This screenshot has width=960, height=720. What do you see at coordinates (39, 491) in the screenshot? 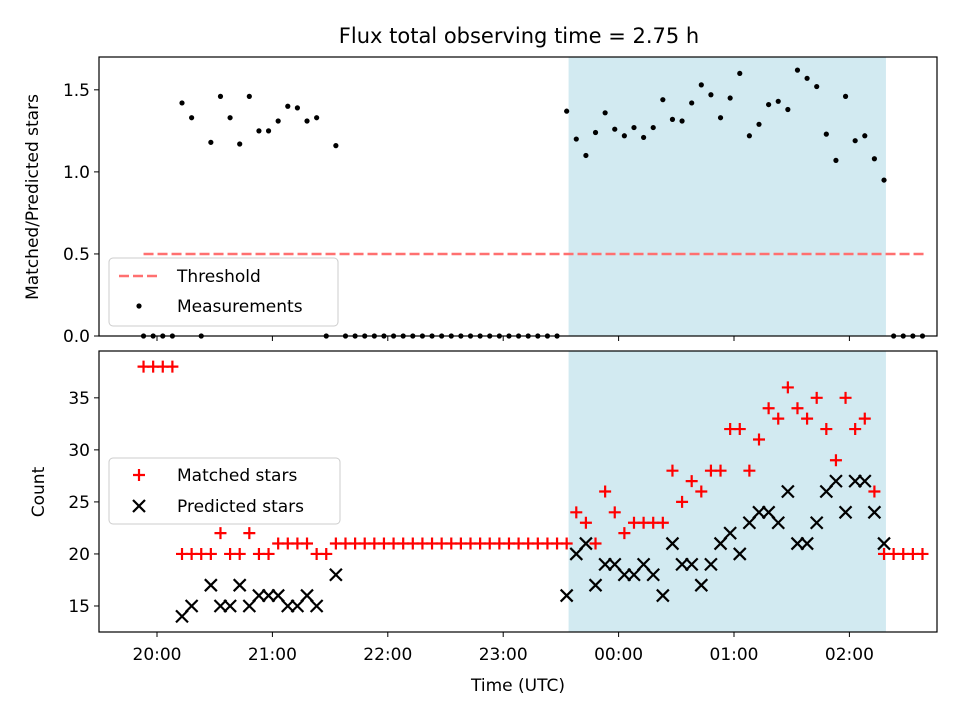
I see `bottom-y-axis-label: Count` at bounding box center [39, 491].